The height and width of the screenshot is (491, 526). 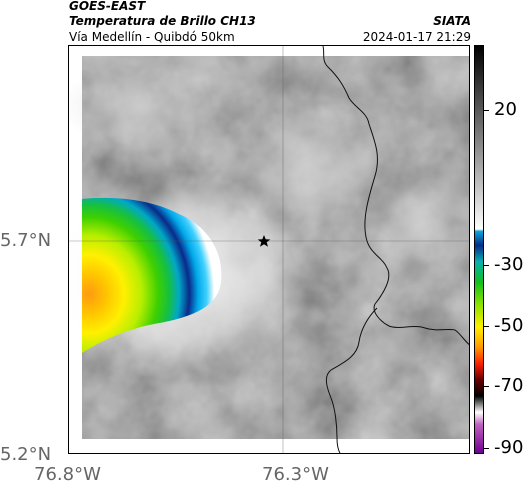 I want to click on colorbar, so click(x=479, y=249).